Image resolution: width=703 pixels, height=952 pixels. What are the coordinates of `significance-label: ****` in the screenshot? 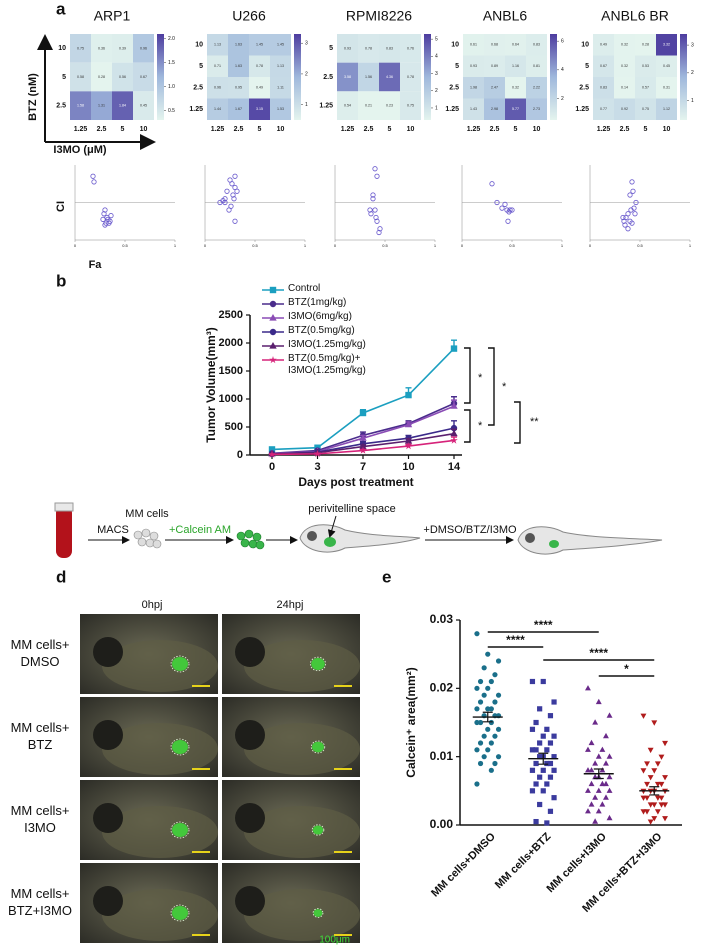 It's located at (515, 640).